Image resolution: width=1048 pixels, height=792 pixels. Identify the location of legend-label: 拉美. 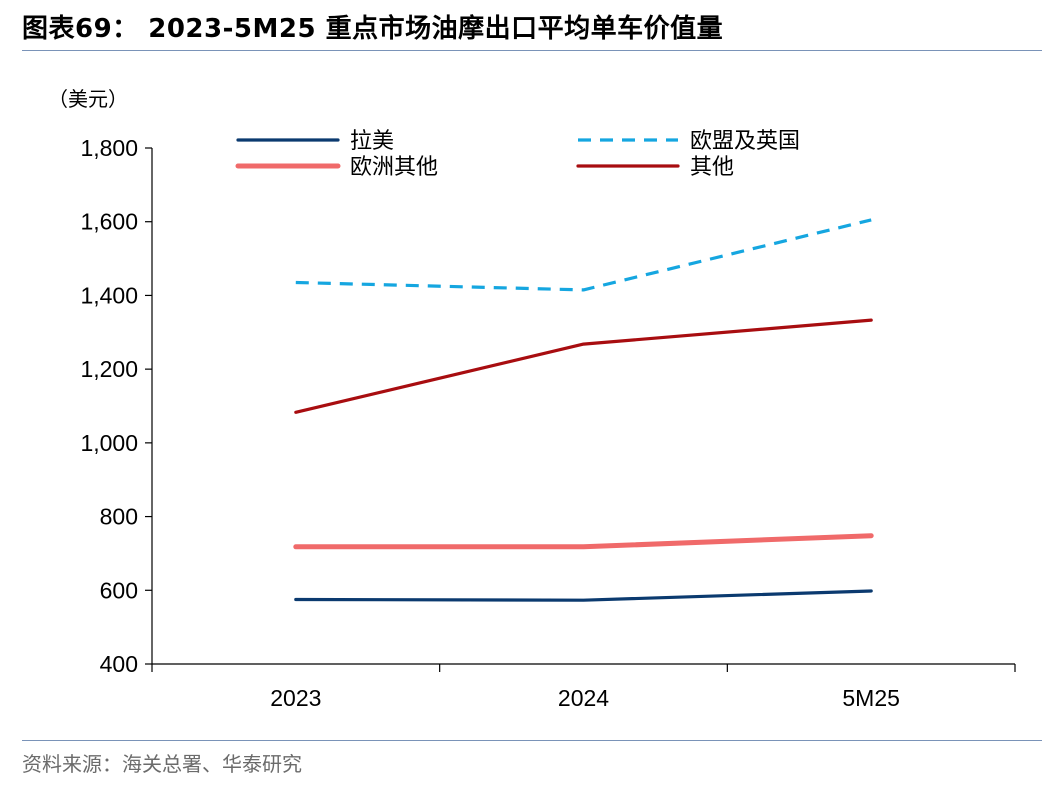
(372, 141).